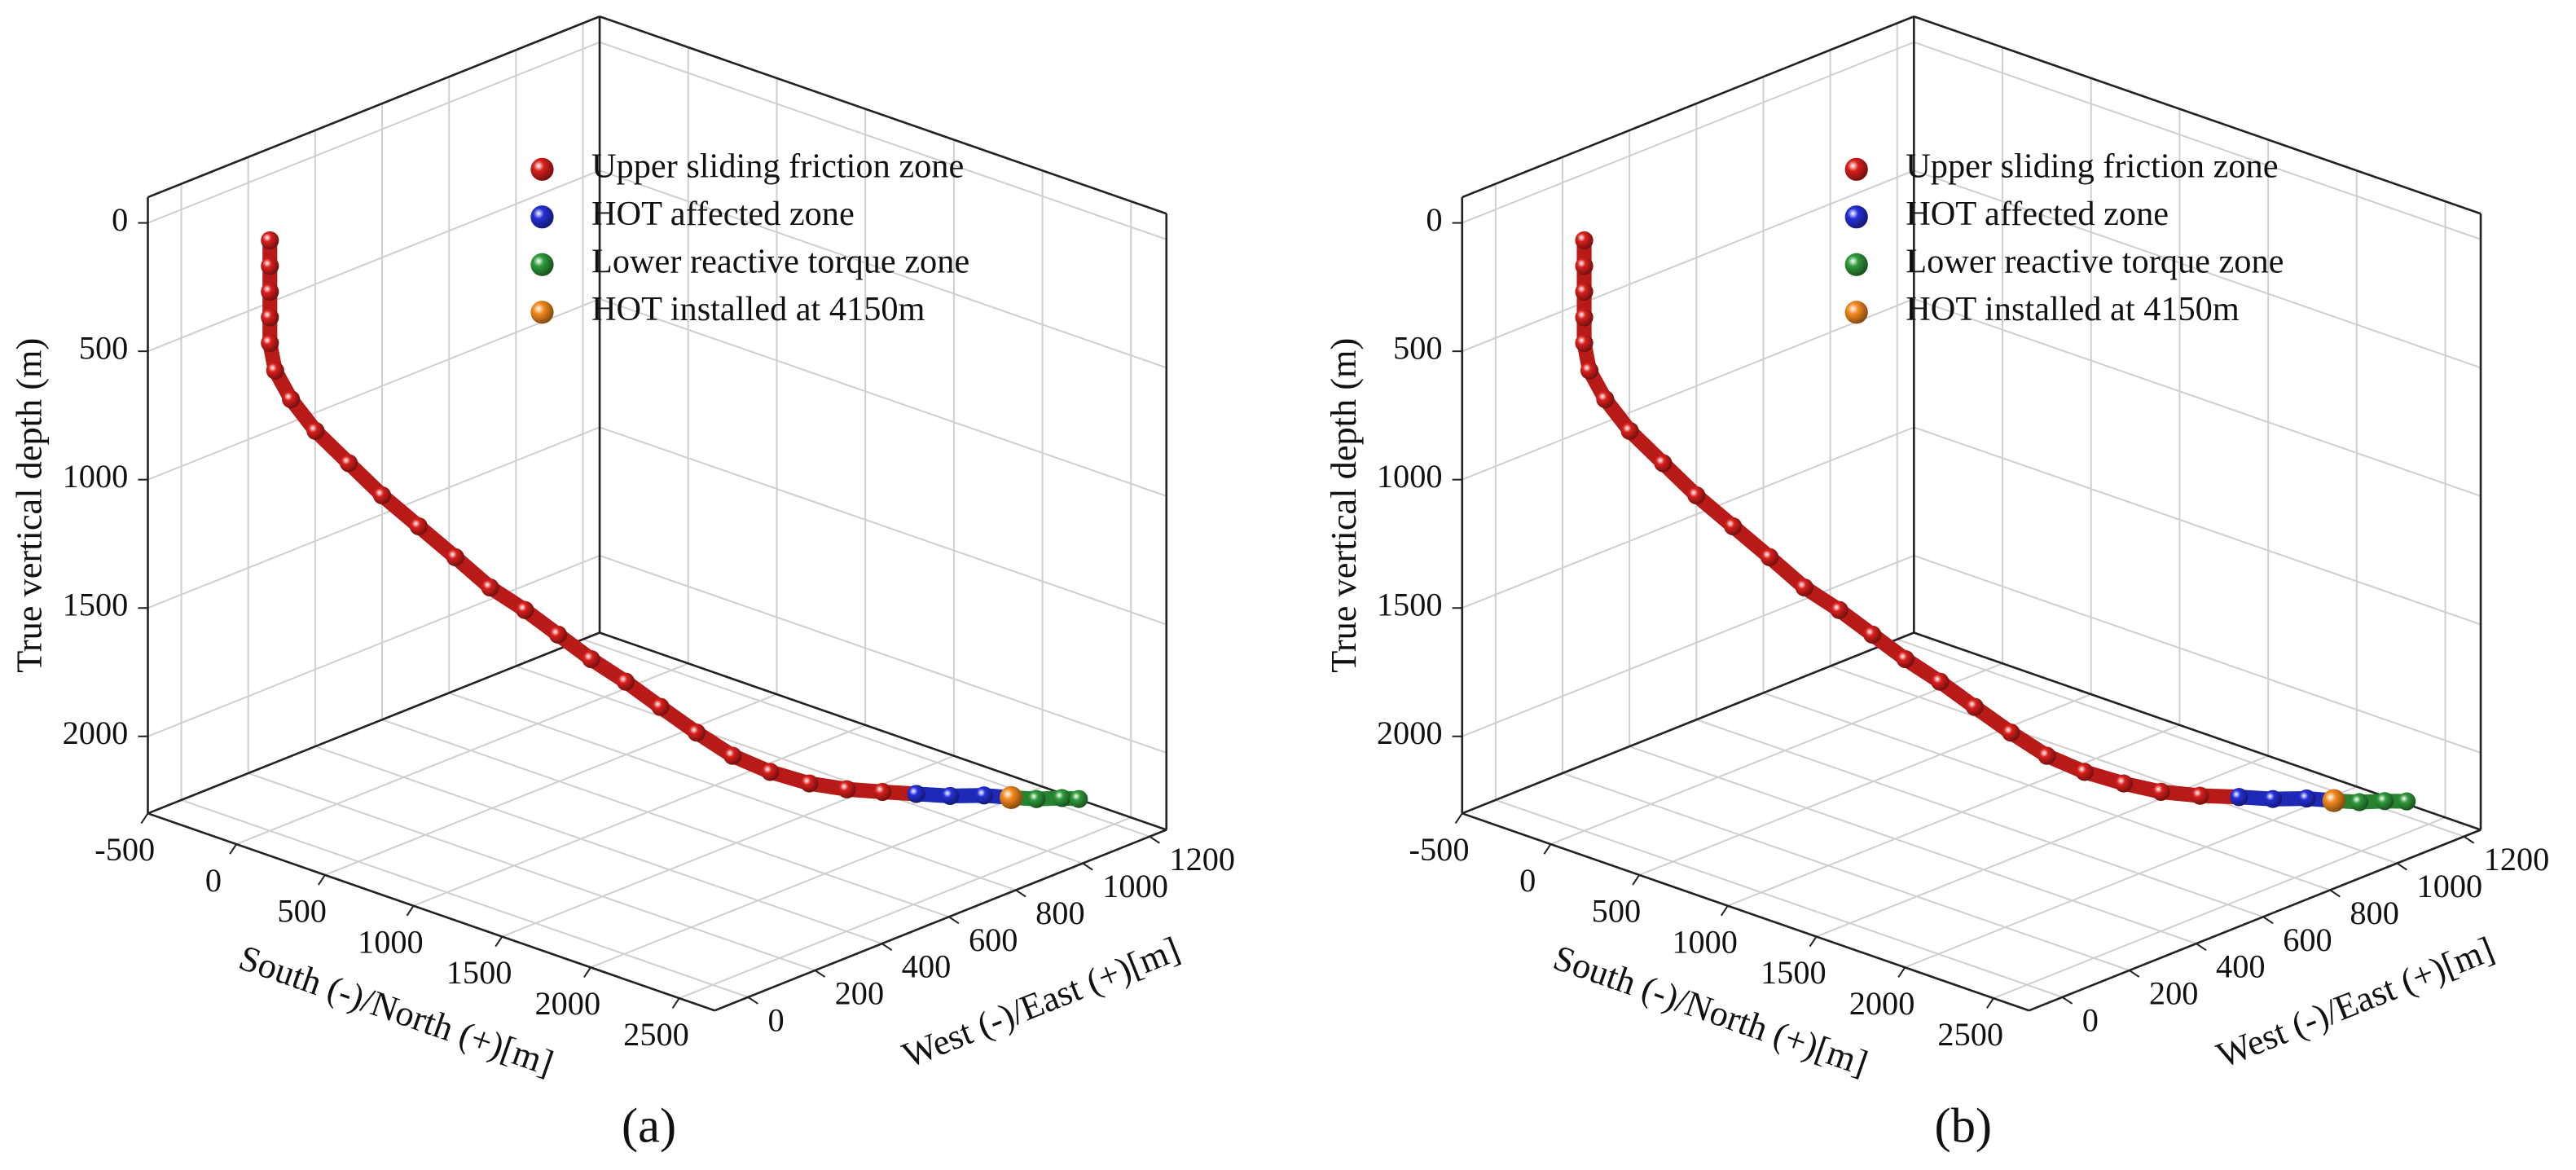 This screenshot has height=1170, width=2576. What do you see at coordinates (1793, 973) in the screenshot?
I see `x-tick-label: 1500` at bounding box center [1793, 973].